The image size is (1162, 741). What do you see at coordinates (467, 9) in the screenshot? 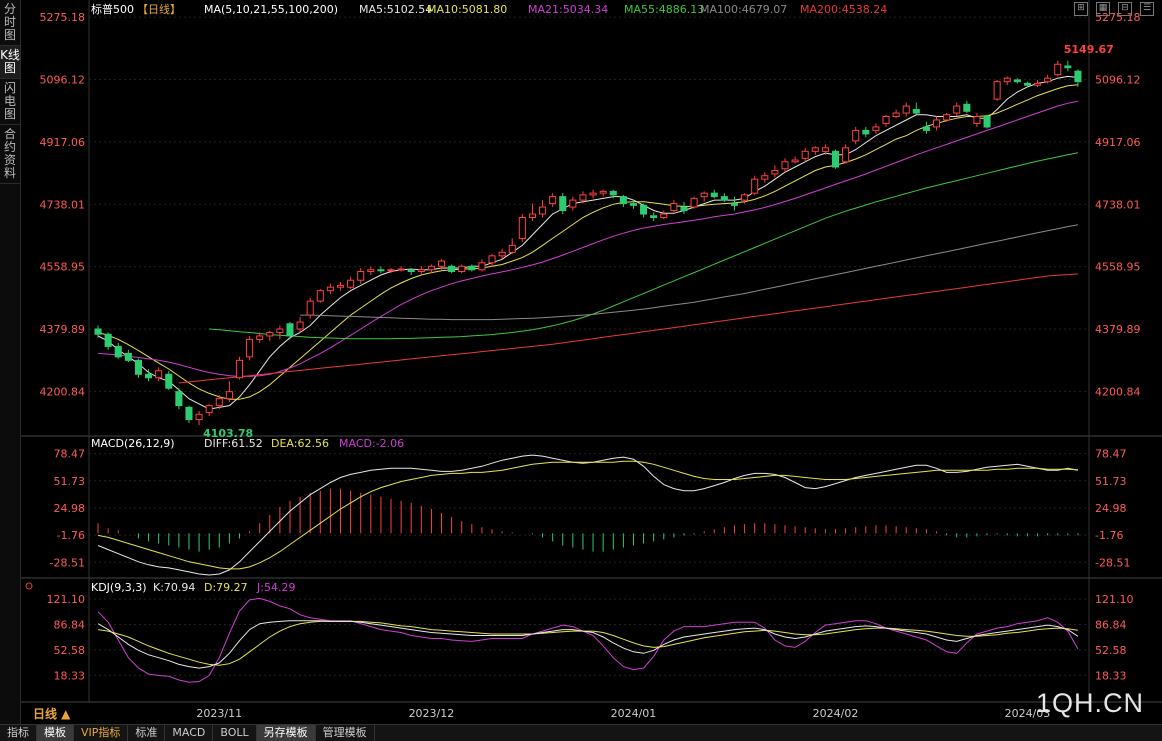
I see `ma-legend-value: MA10:5081.80` at bounding box center [467, 9].